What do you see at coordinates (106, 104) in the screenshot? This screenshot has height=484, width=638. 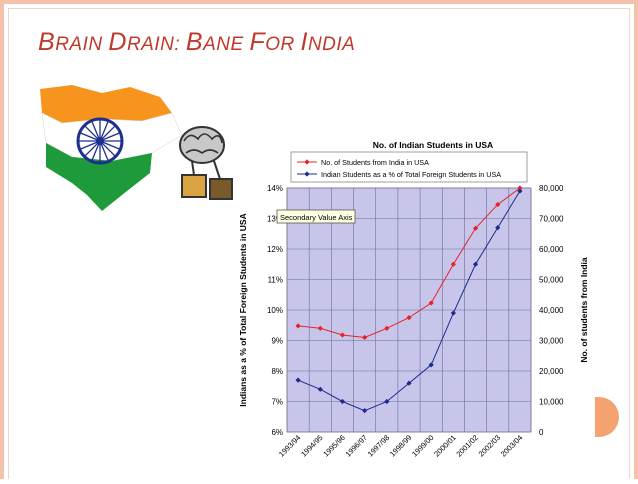 I see `india-map-saffron` at bounding box center [106, 104].